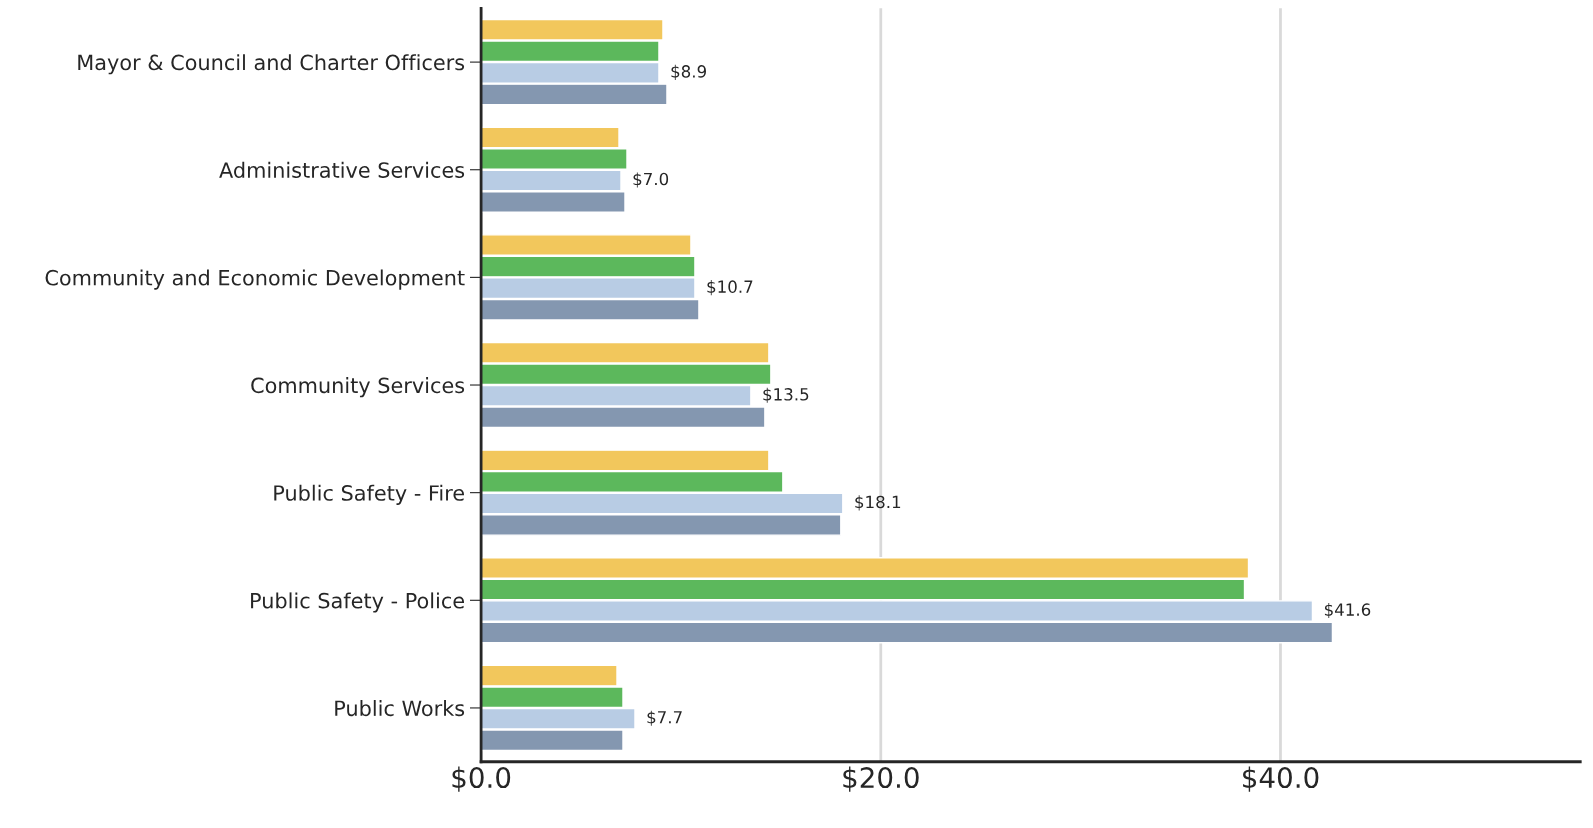 This screenshot has width=1593, height=828. I want to click on data-label: $41.6, so click(1347, 611).